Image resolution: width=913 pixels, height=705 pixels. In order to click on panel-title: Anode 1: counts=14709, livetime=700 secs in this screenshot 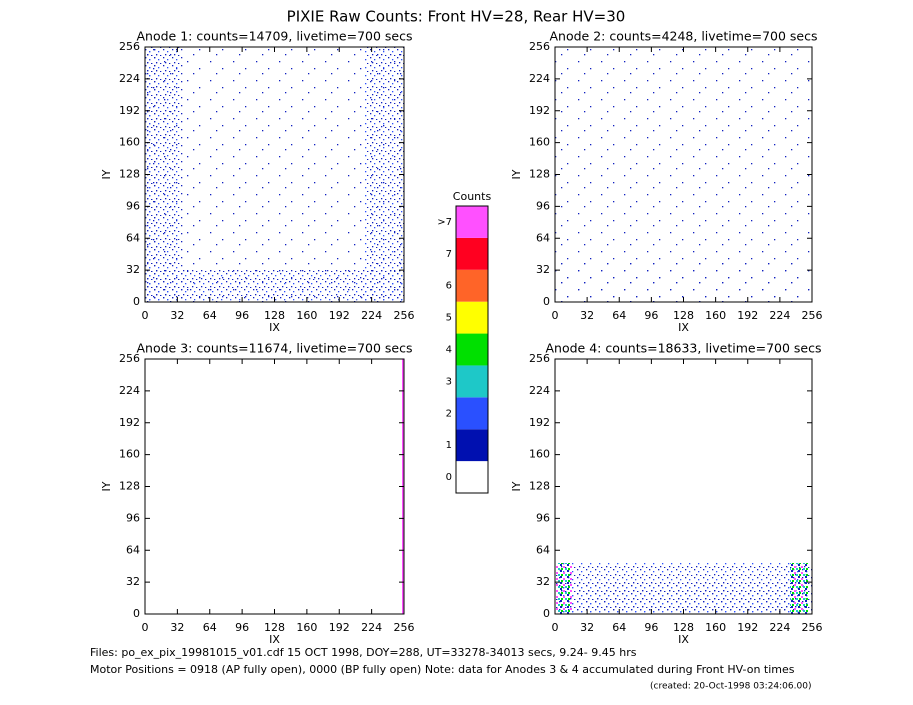, I will do `click(275, 36)`.